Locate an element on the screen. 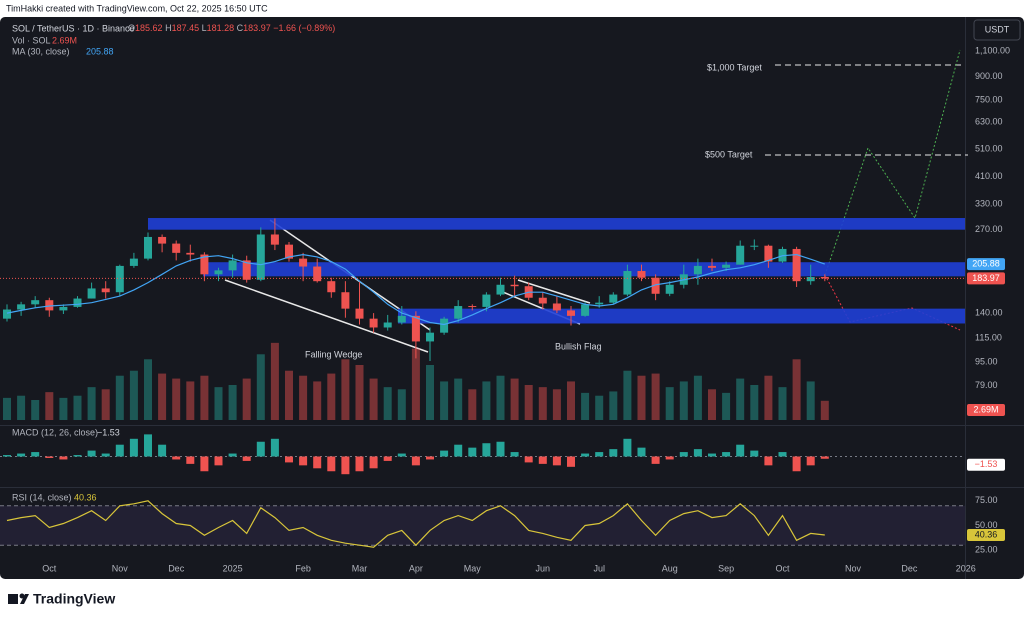 This screenshot has height=620, width=1024. x-tick-label: Jul is located at coordinates (599, 568).